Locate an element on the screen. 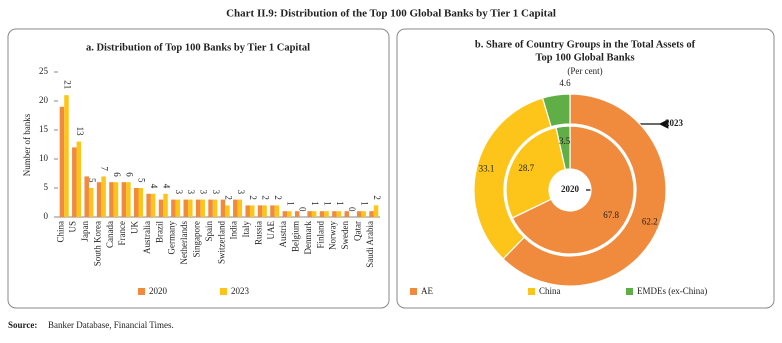 This screenshot has height=343, width=782. subtitle: (Per cent) is located at coordinates (584, 71).